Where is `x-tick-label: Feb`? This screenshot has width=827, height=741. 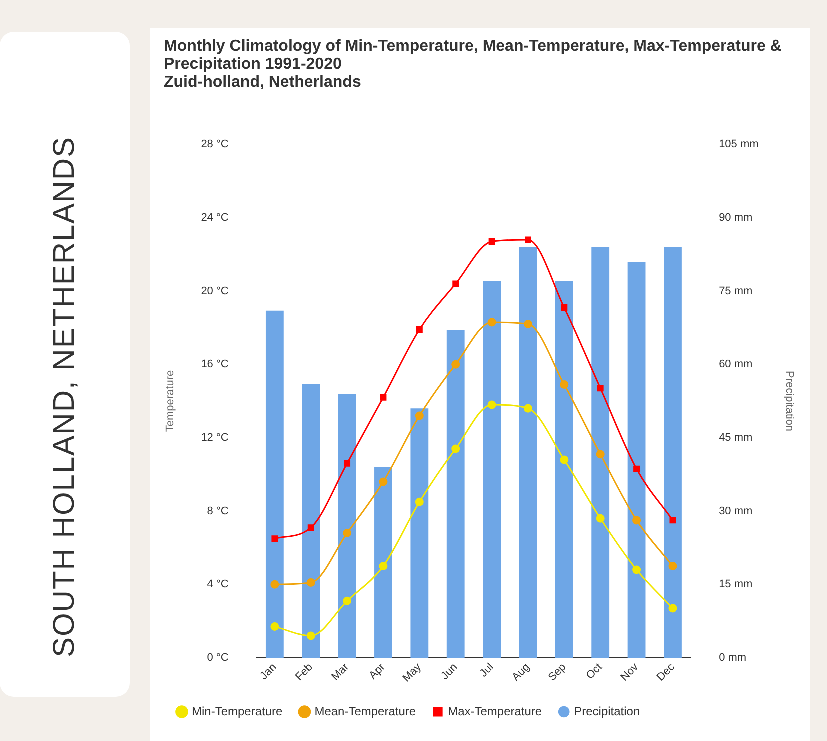 x-tick-label: Feb is located at coordinates (304, 672).